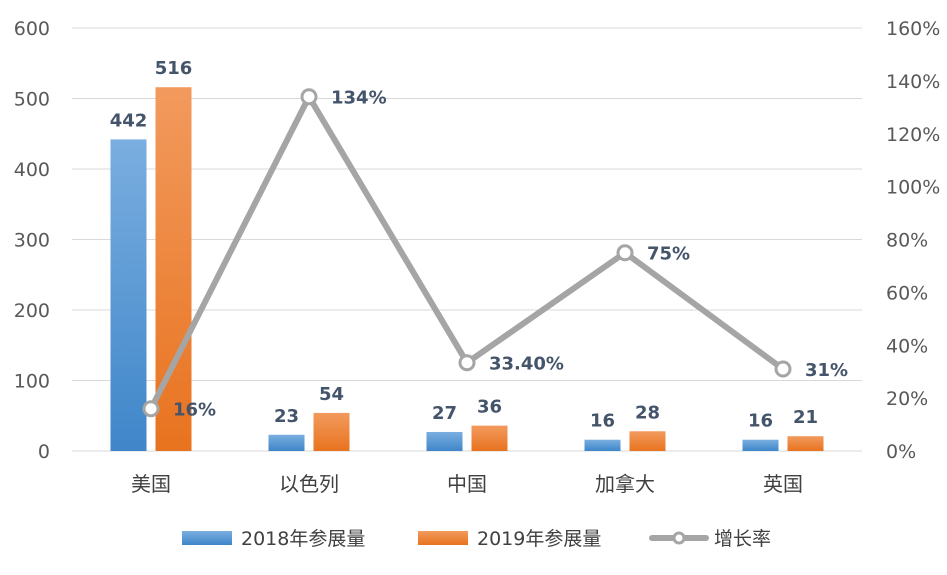 Image resolution: width=947 pixels, height=575 pixels. I want to click on left-tick-label: 100, so click(32, 382).